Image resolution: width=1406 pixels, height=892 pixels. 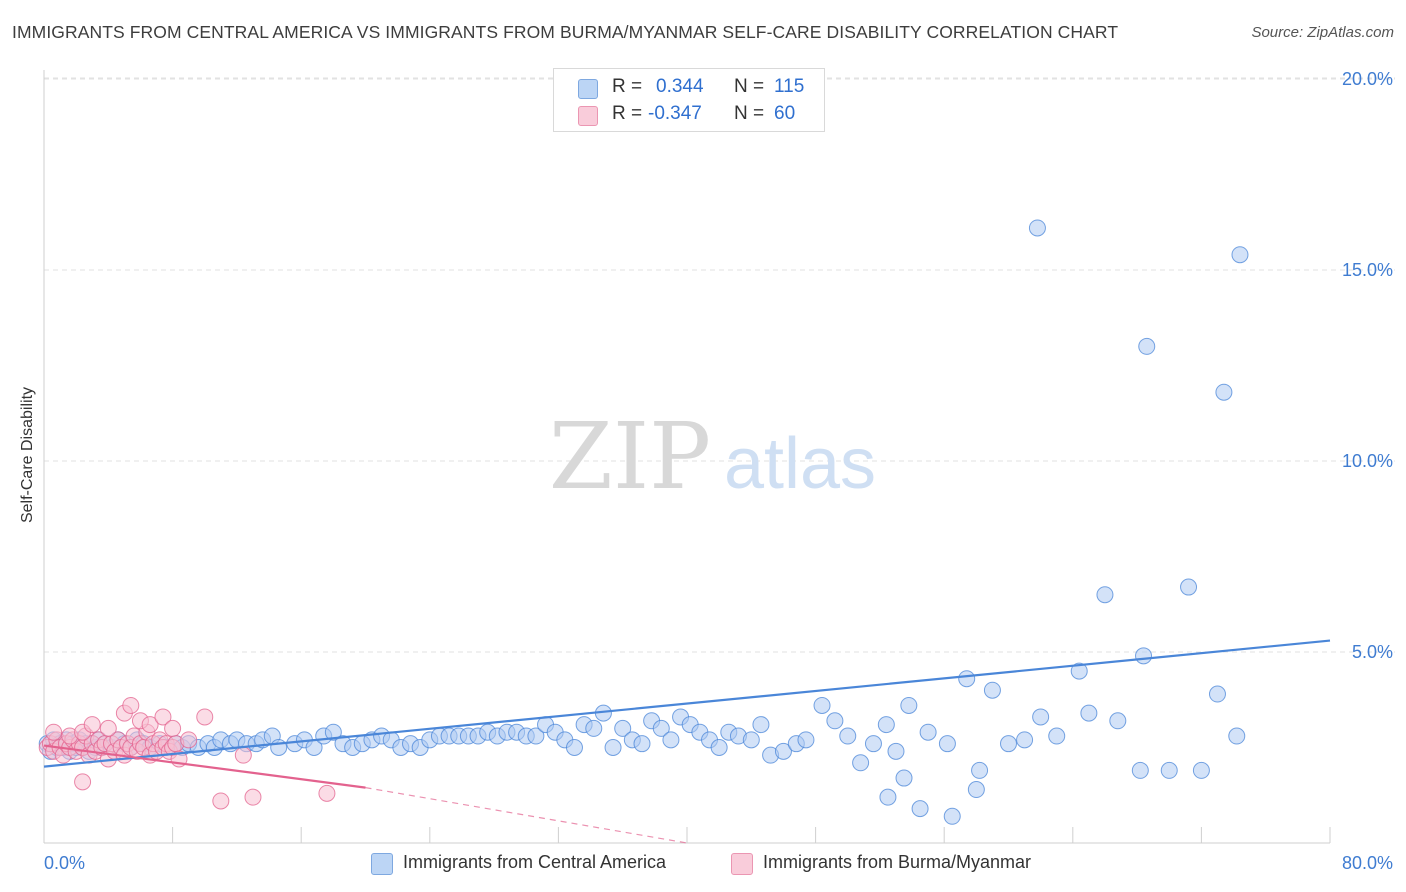 I want to click on bottom-legend-label: Immigrants from Central America, so click(x=535, y=862).